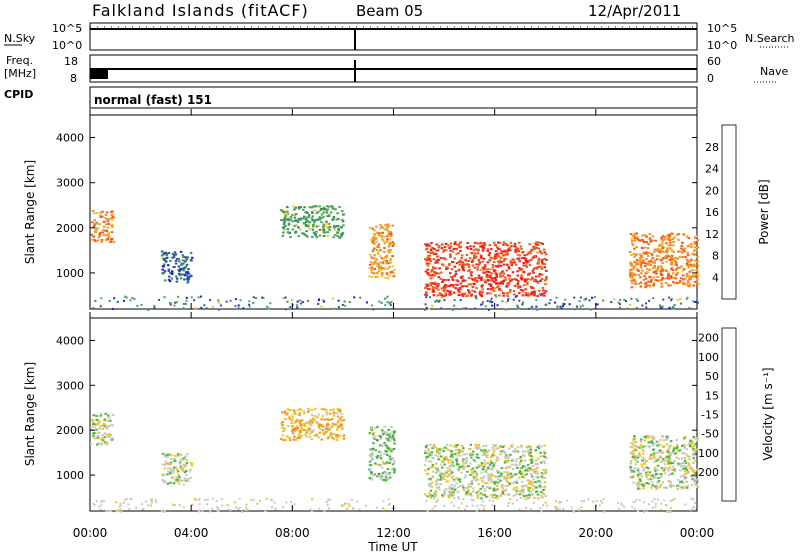 The height and width of the screenshot is (554, 800). What do you see at coordinates (393, 533) in the screenshot?
I see `time-tick-label: 12:00` at bounding box center [393, 533].